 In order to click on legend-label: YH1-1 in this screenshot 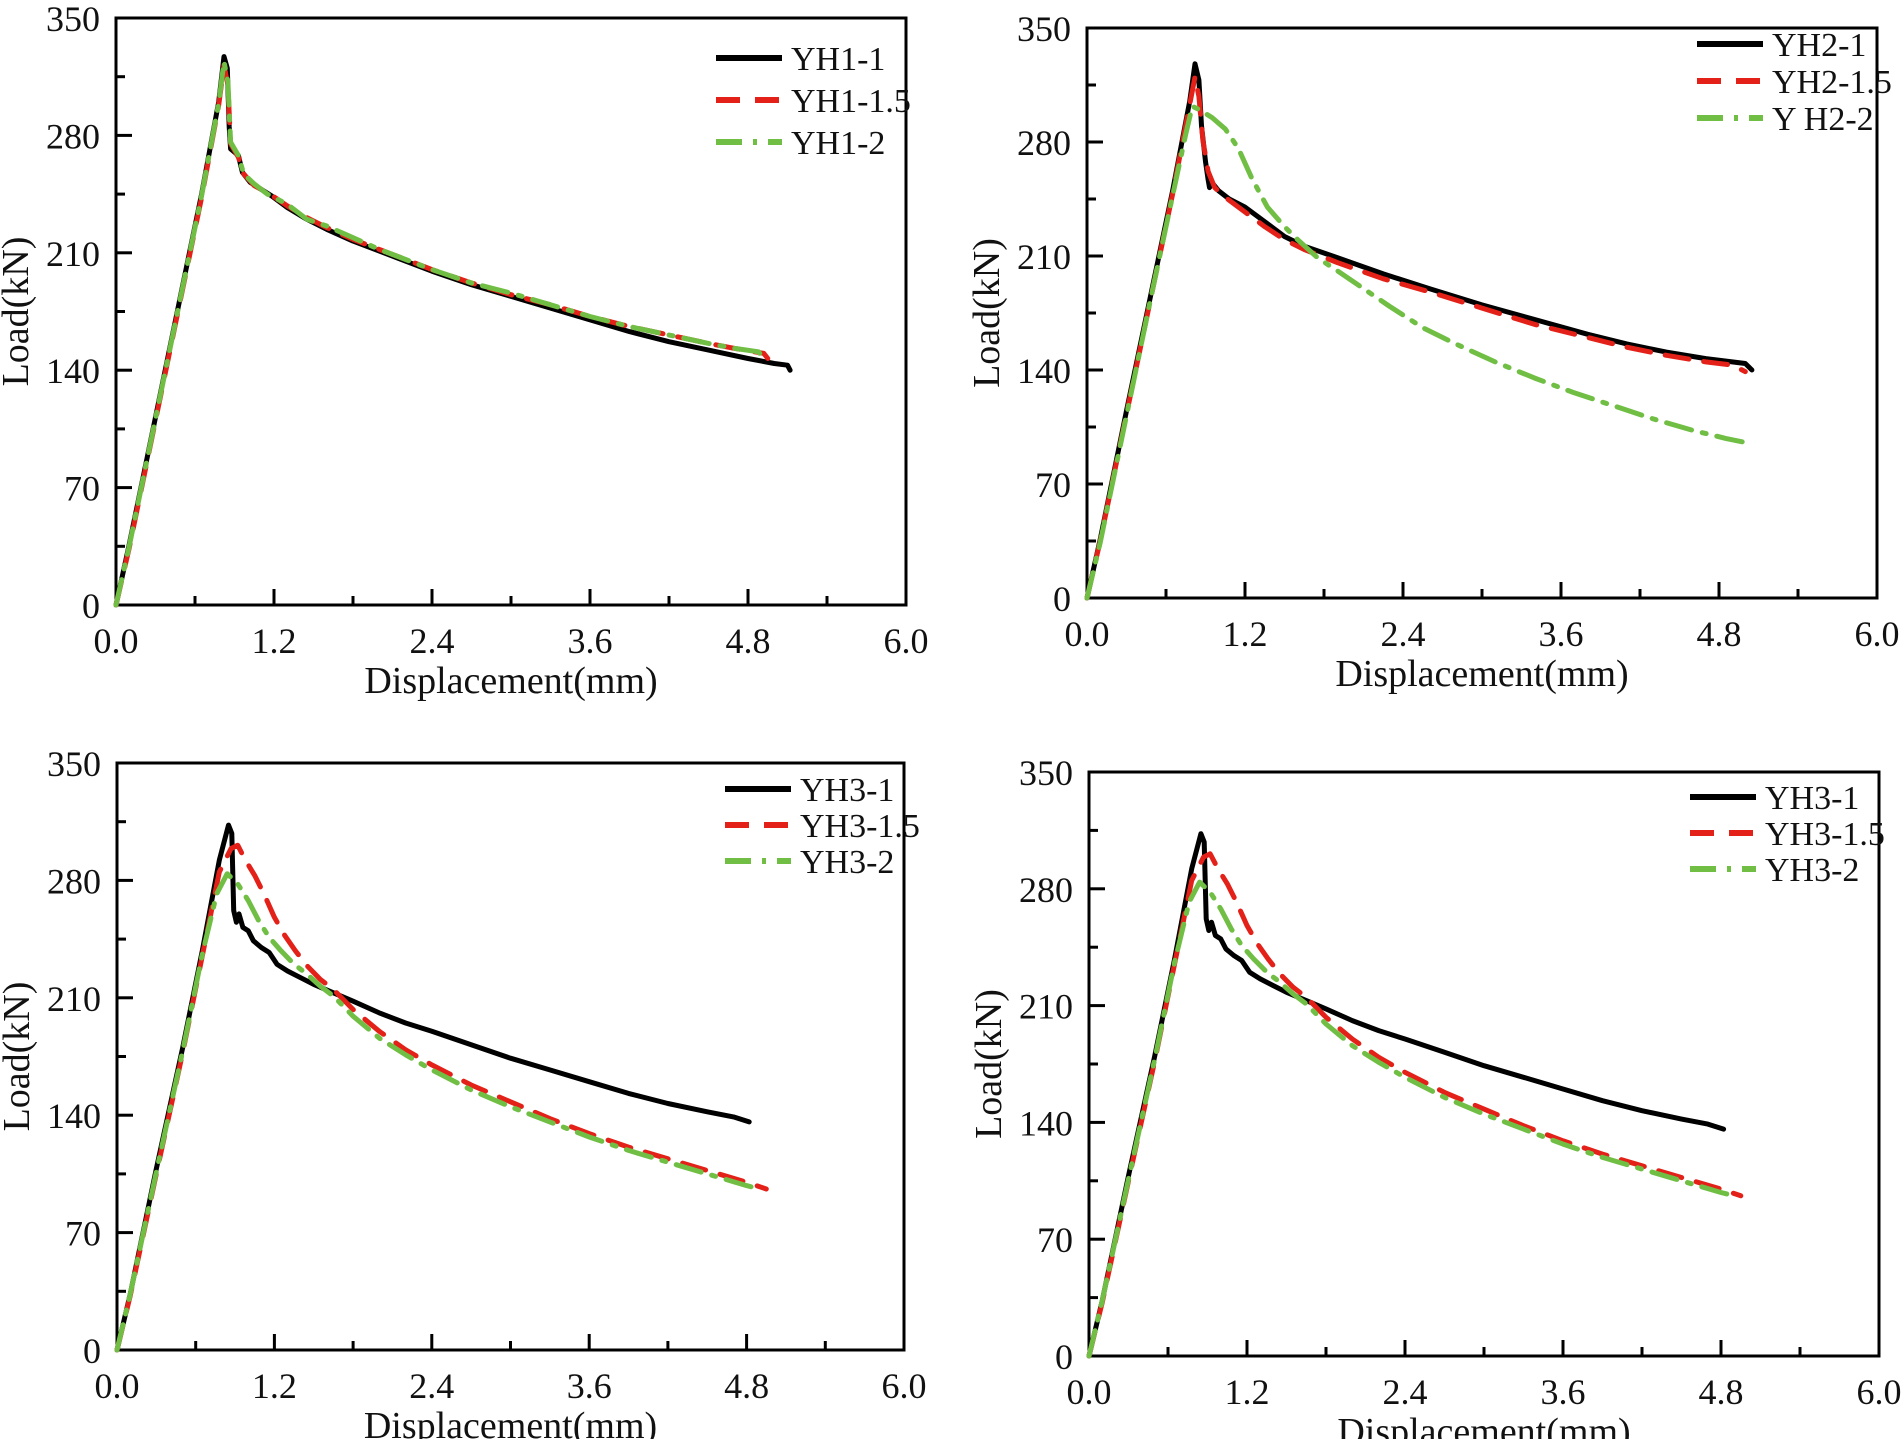, I will do `click(838, 59)`.